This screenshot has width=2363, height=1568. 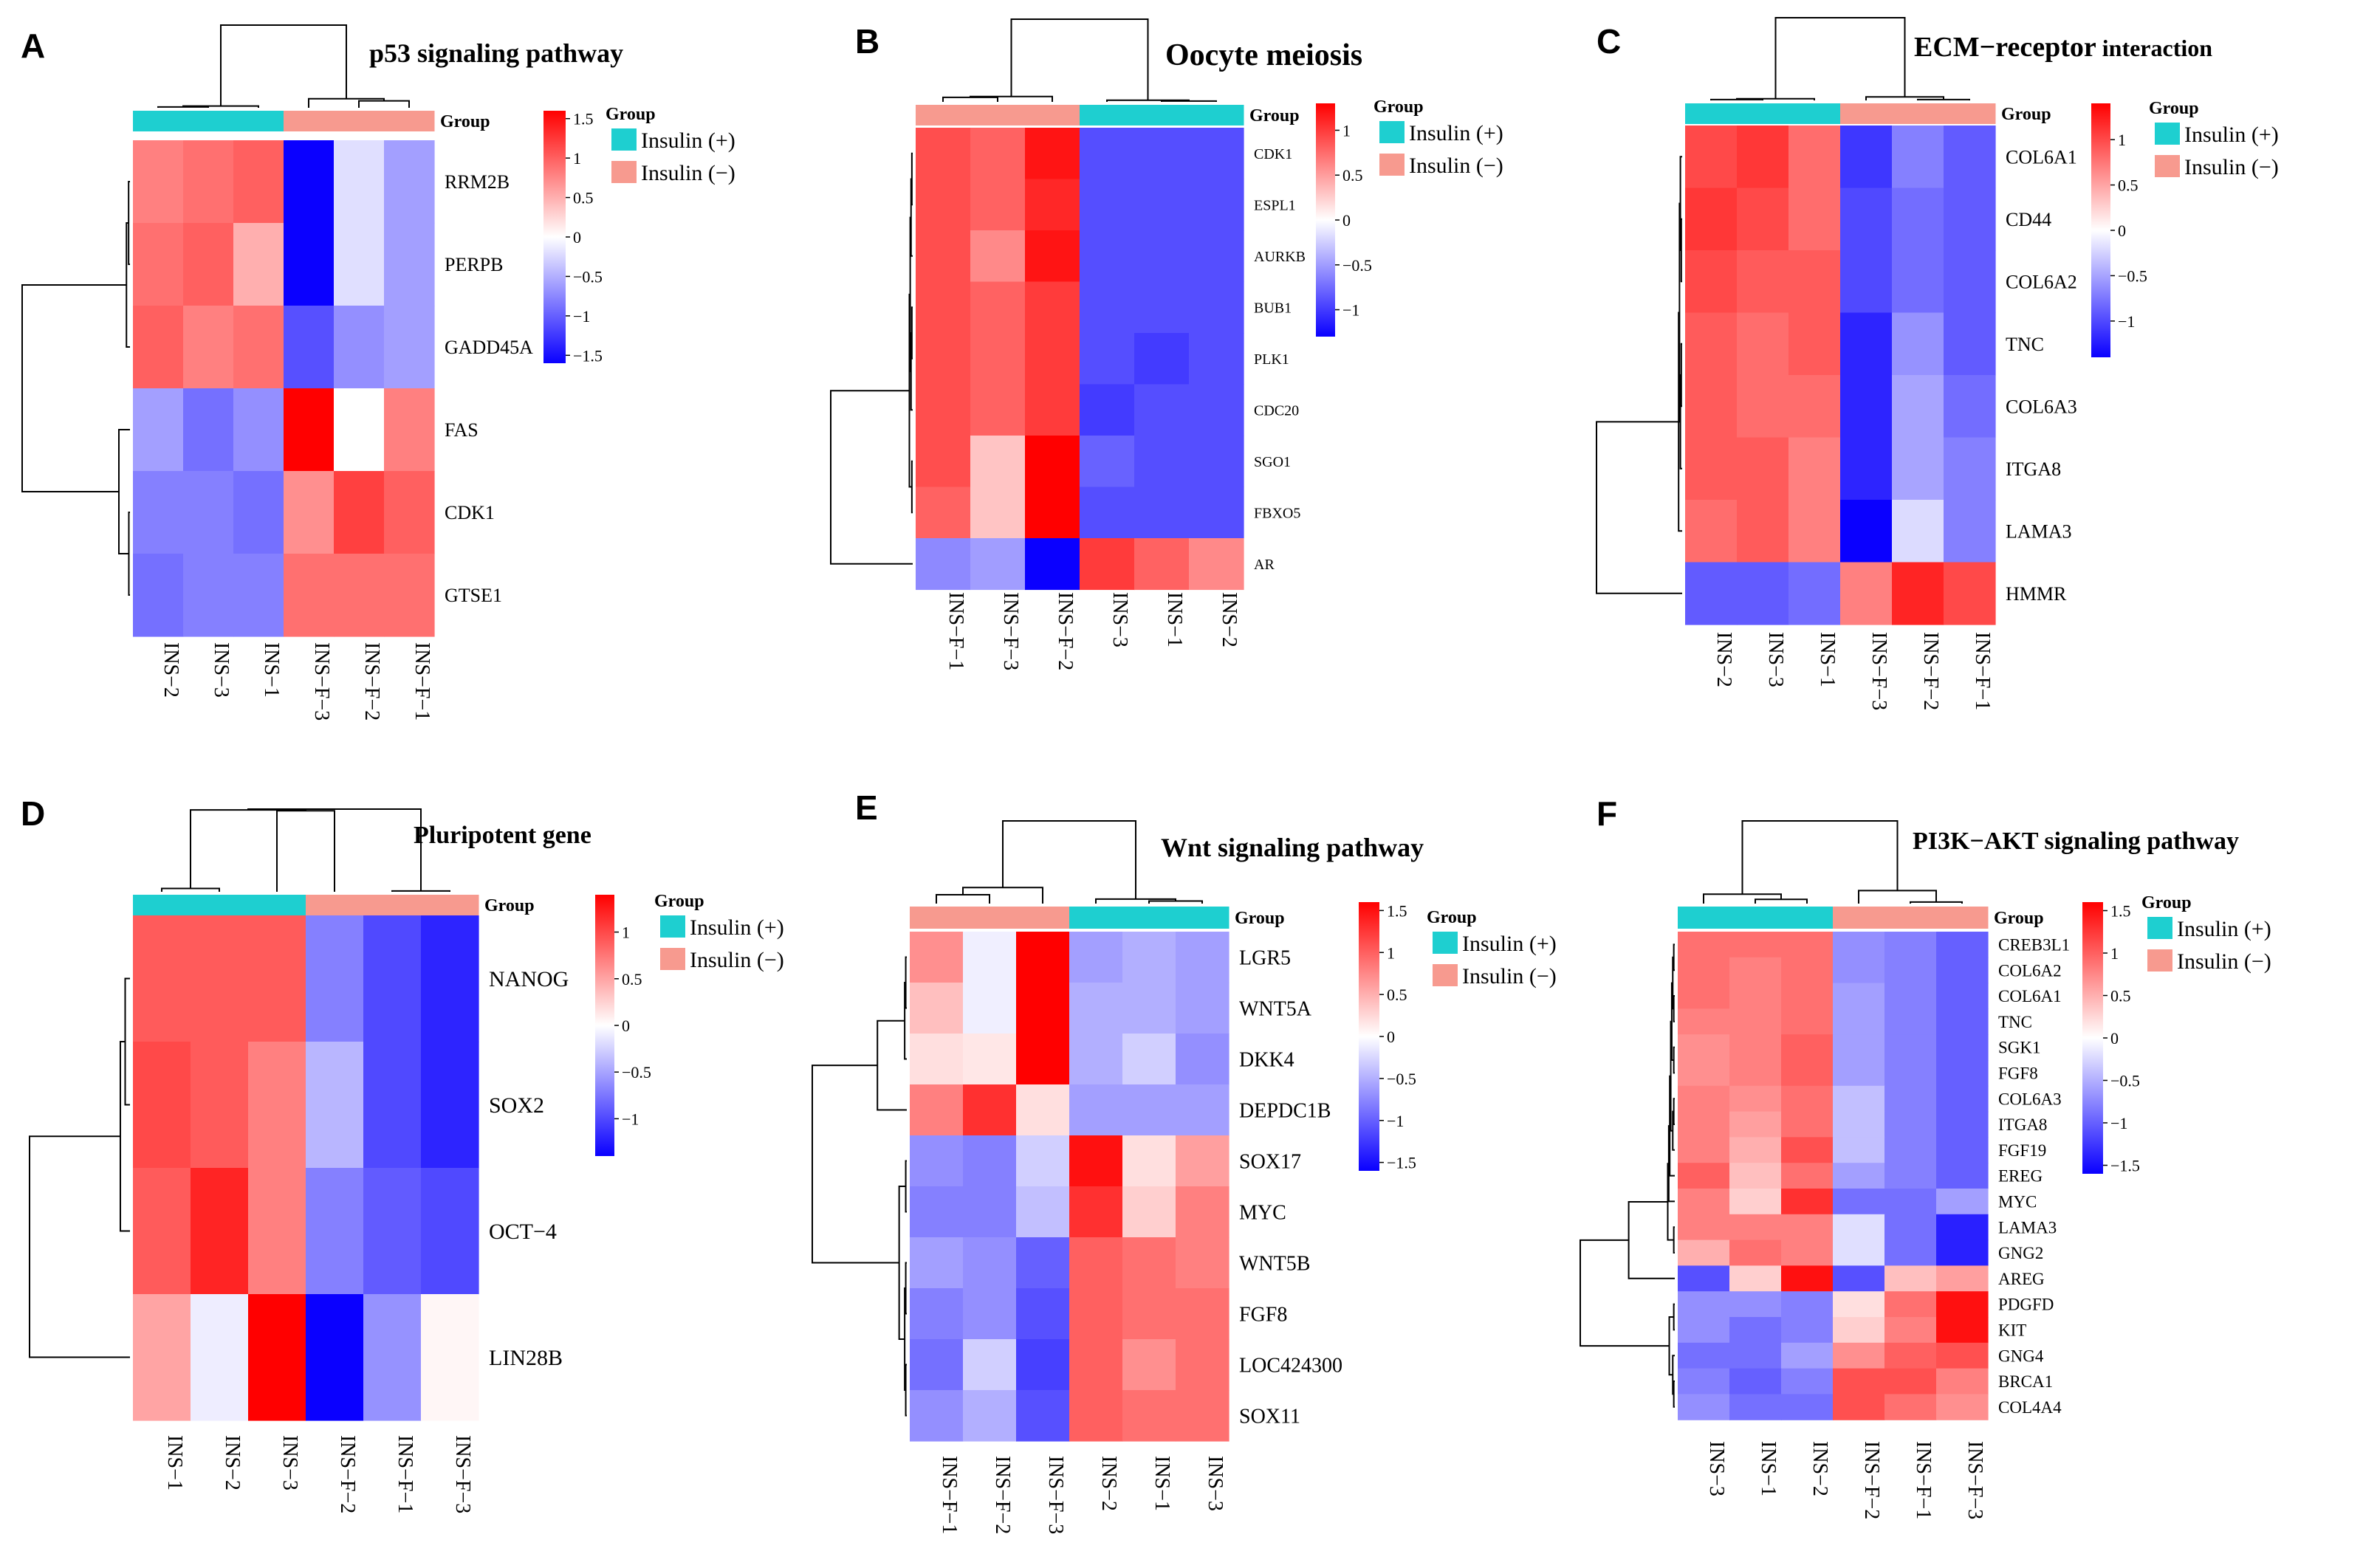 I want to click on panel-c-sample-label: INS−F−1, so click(x=1982, y=671).